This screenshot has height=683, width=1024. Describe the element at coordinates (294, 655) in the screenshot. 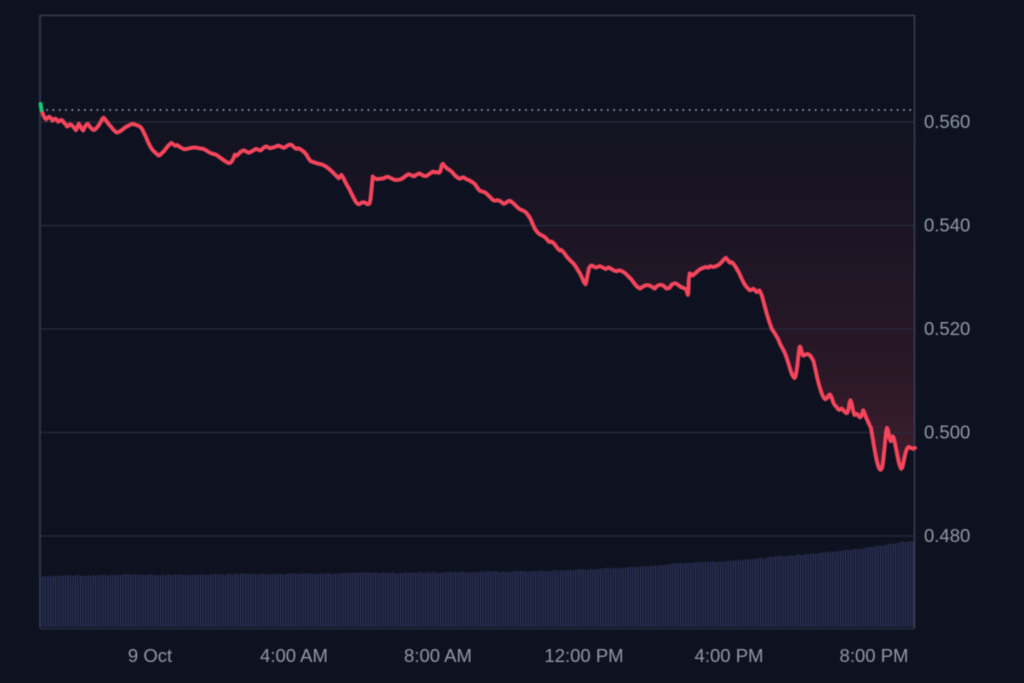

I see `svg-text: 4:00 AM` at that location.